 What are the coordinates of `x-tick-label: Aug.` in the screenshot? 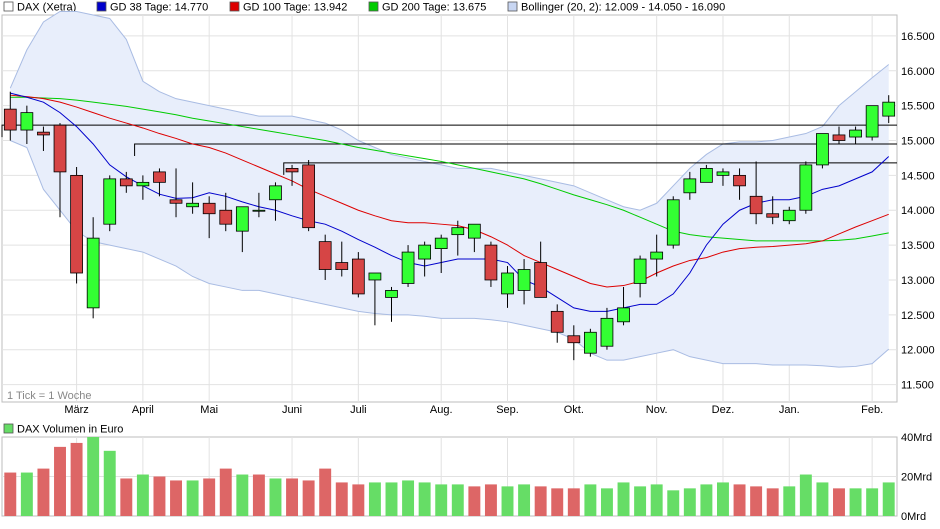 It's located at (441, 410).